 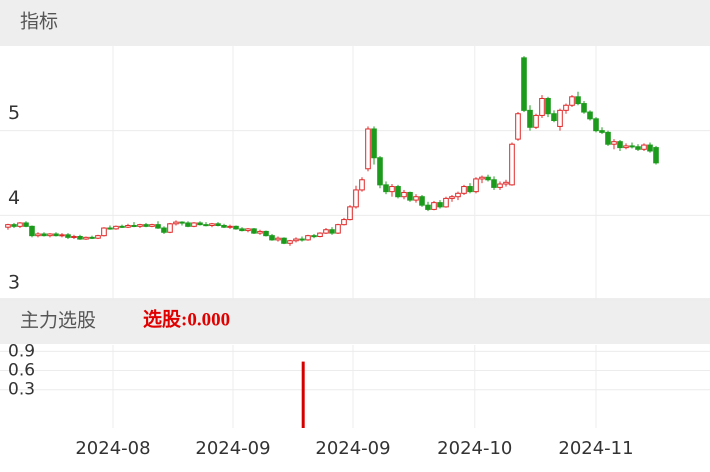 What do you see at coordinates (58, 321) in the screenshot?
I see `panel-title: 主力选股` at bounding box center [58, 321].